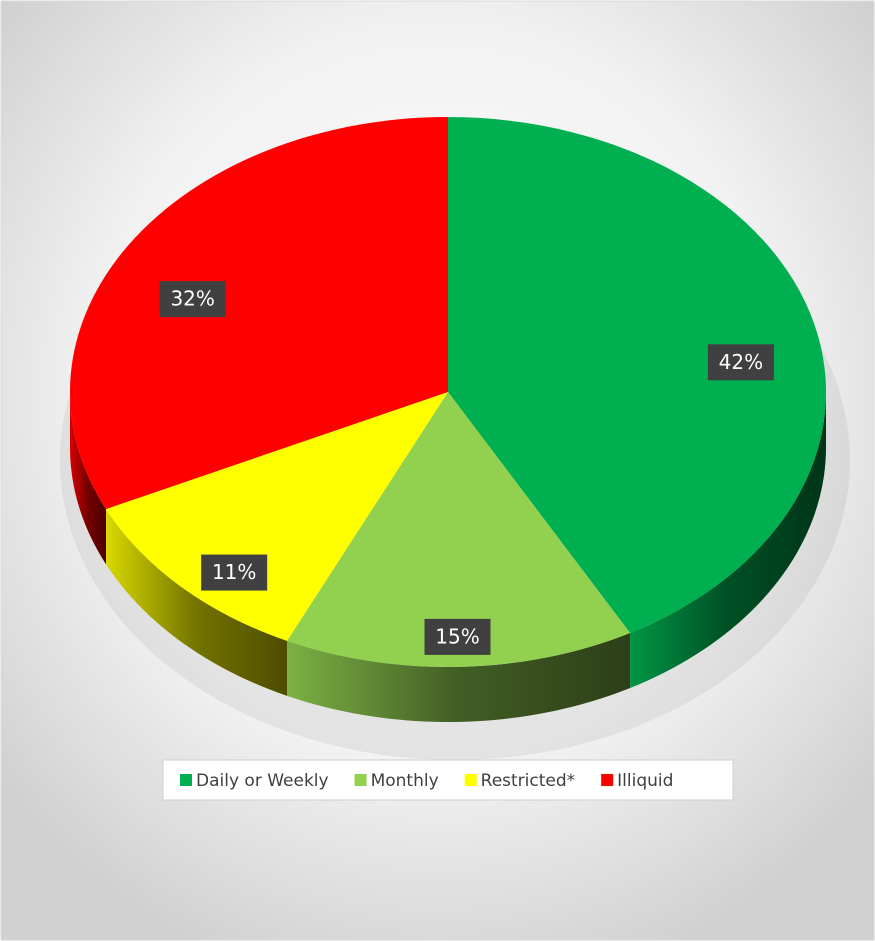  I want to click on data-label-text: 42%, so click(741, 362).